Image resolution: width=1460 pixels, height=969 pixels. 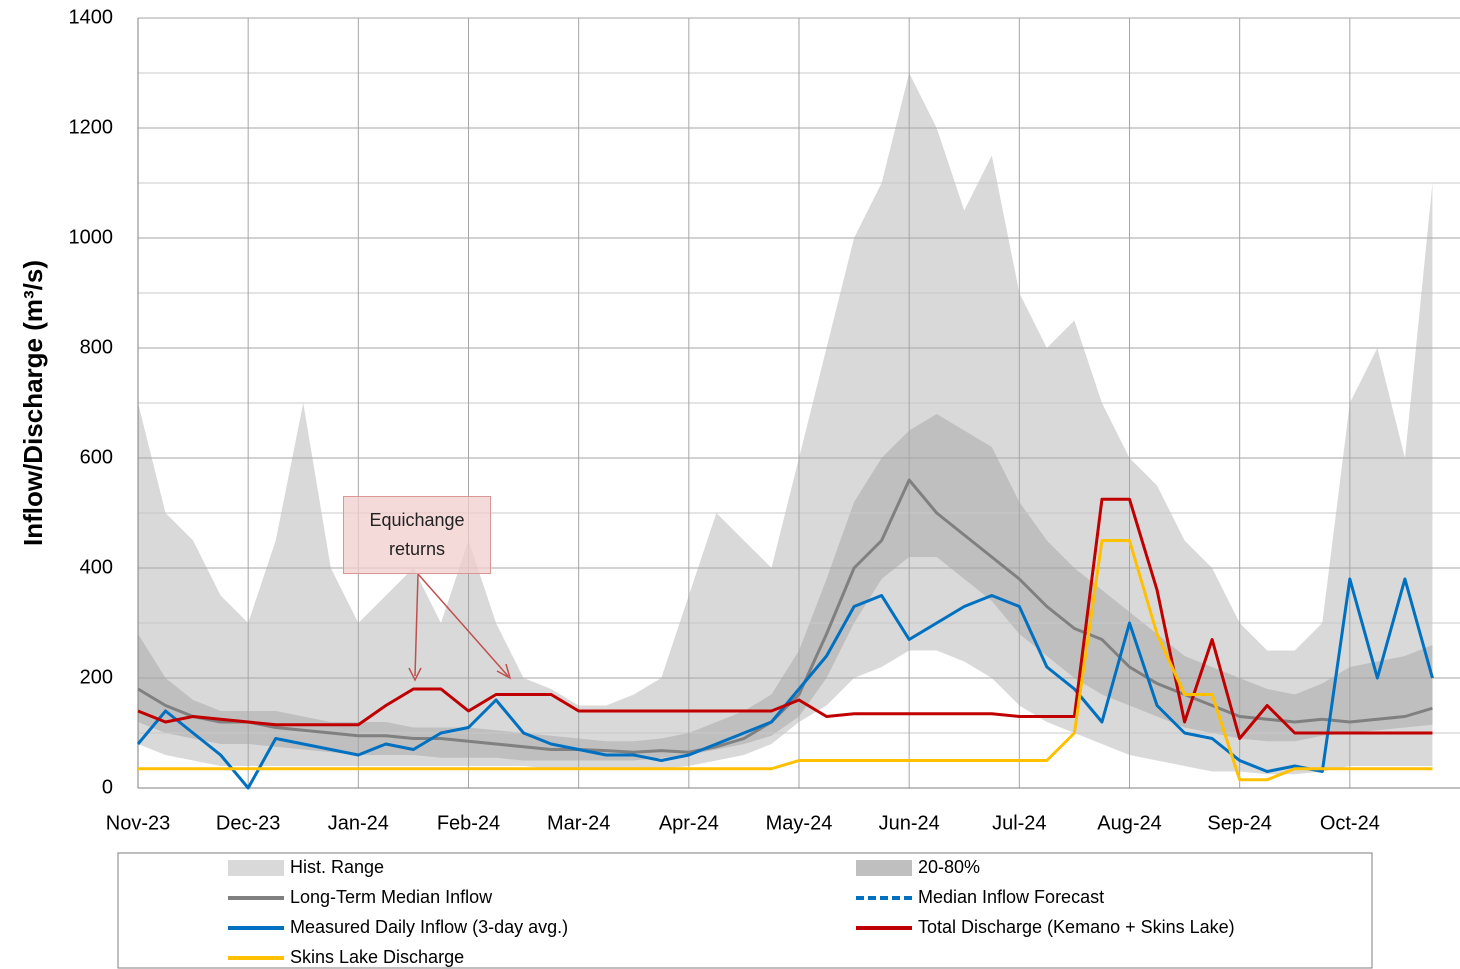 I want to click on y-tick-label: 800, so click(x=96, y=347).